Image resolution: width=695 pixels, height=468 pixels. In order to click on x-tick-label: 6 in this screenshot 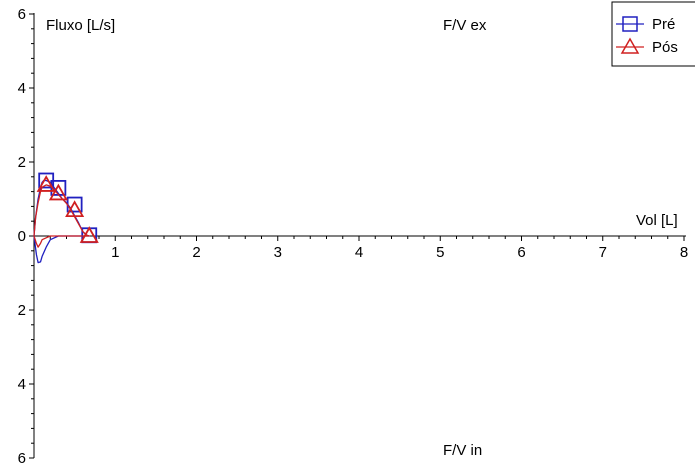, I will do `click(521, 252)`.